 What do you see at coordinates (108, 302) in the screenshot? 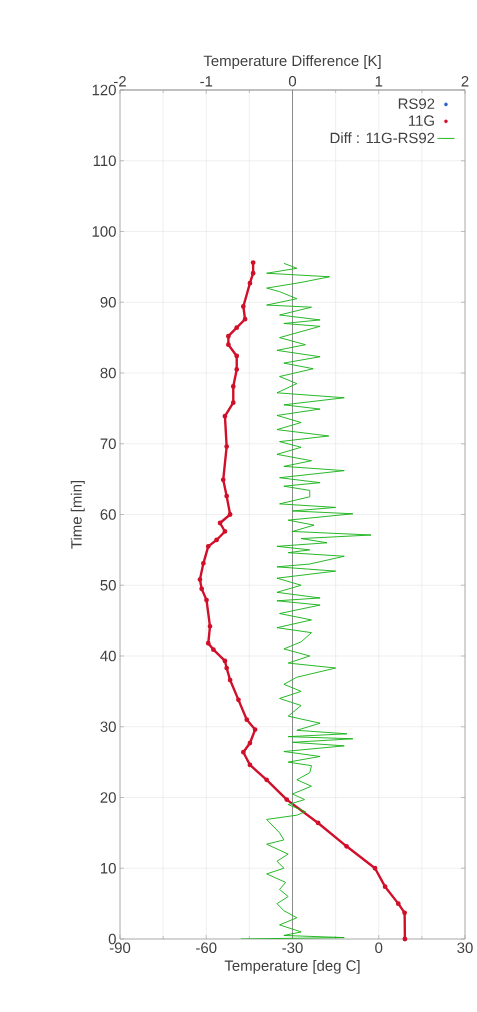
I see `y-tick-label: 90` at bounding box center [108, 302].